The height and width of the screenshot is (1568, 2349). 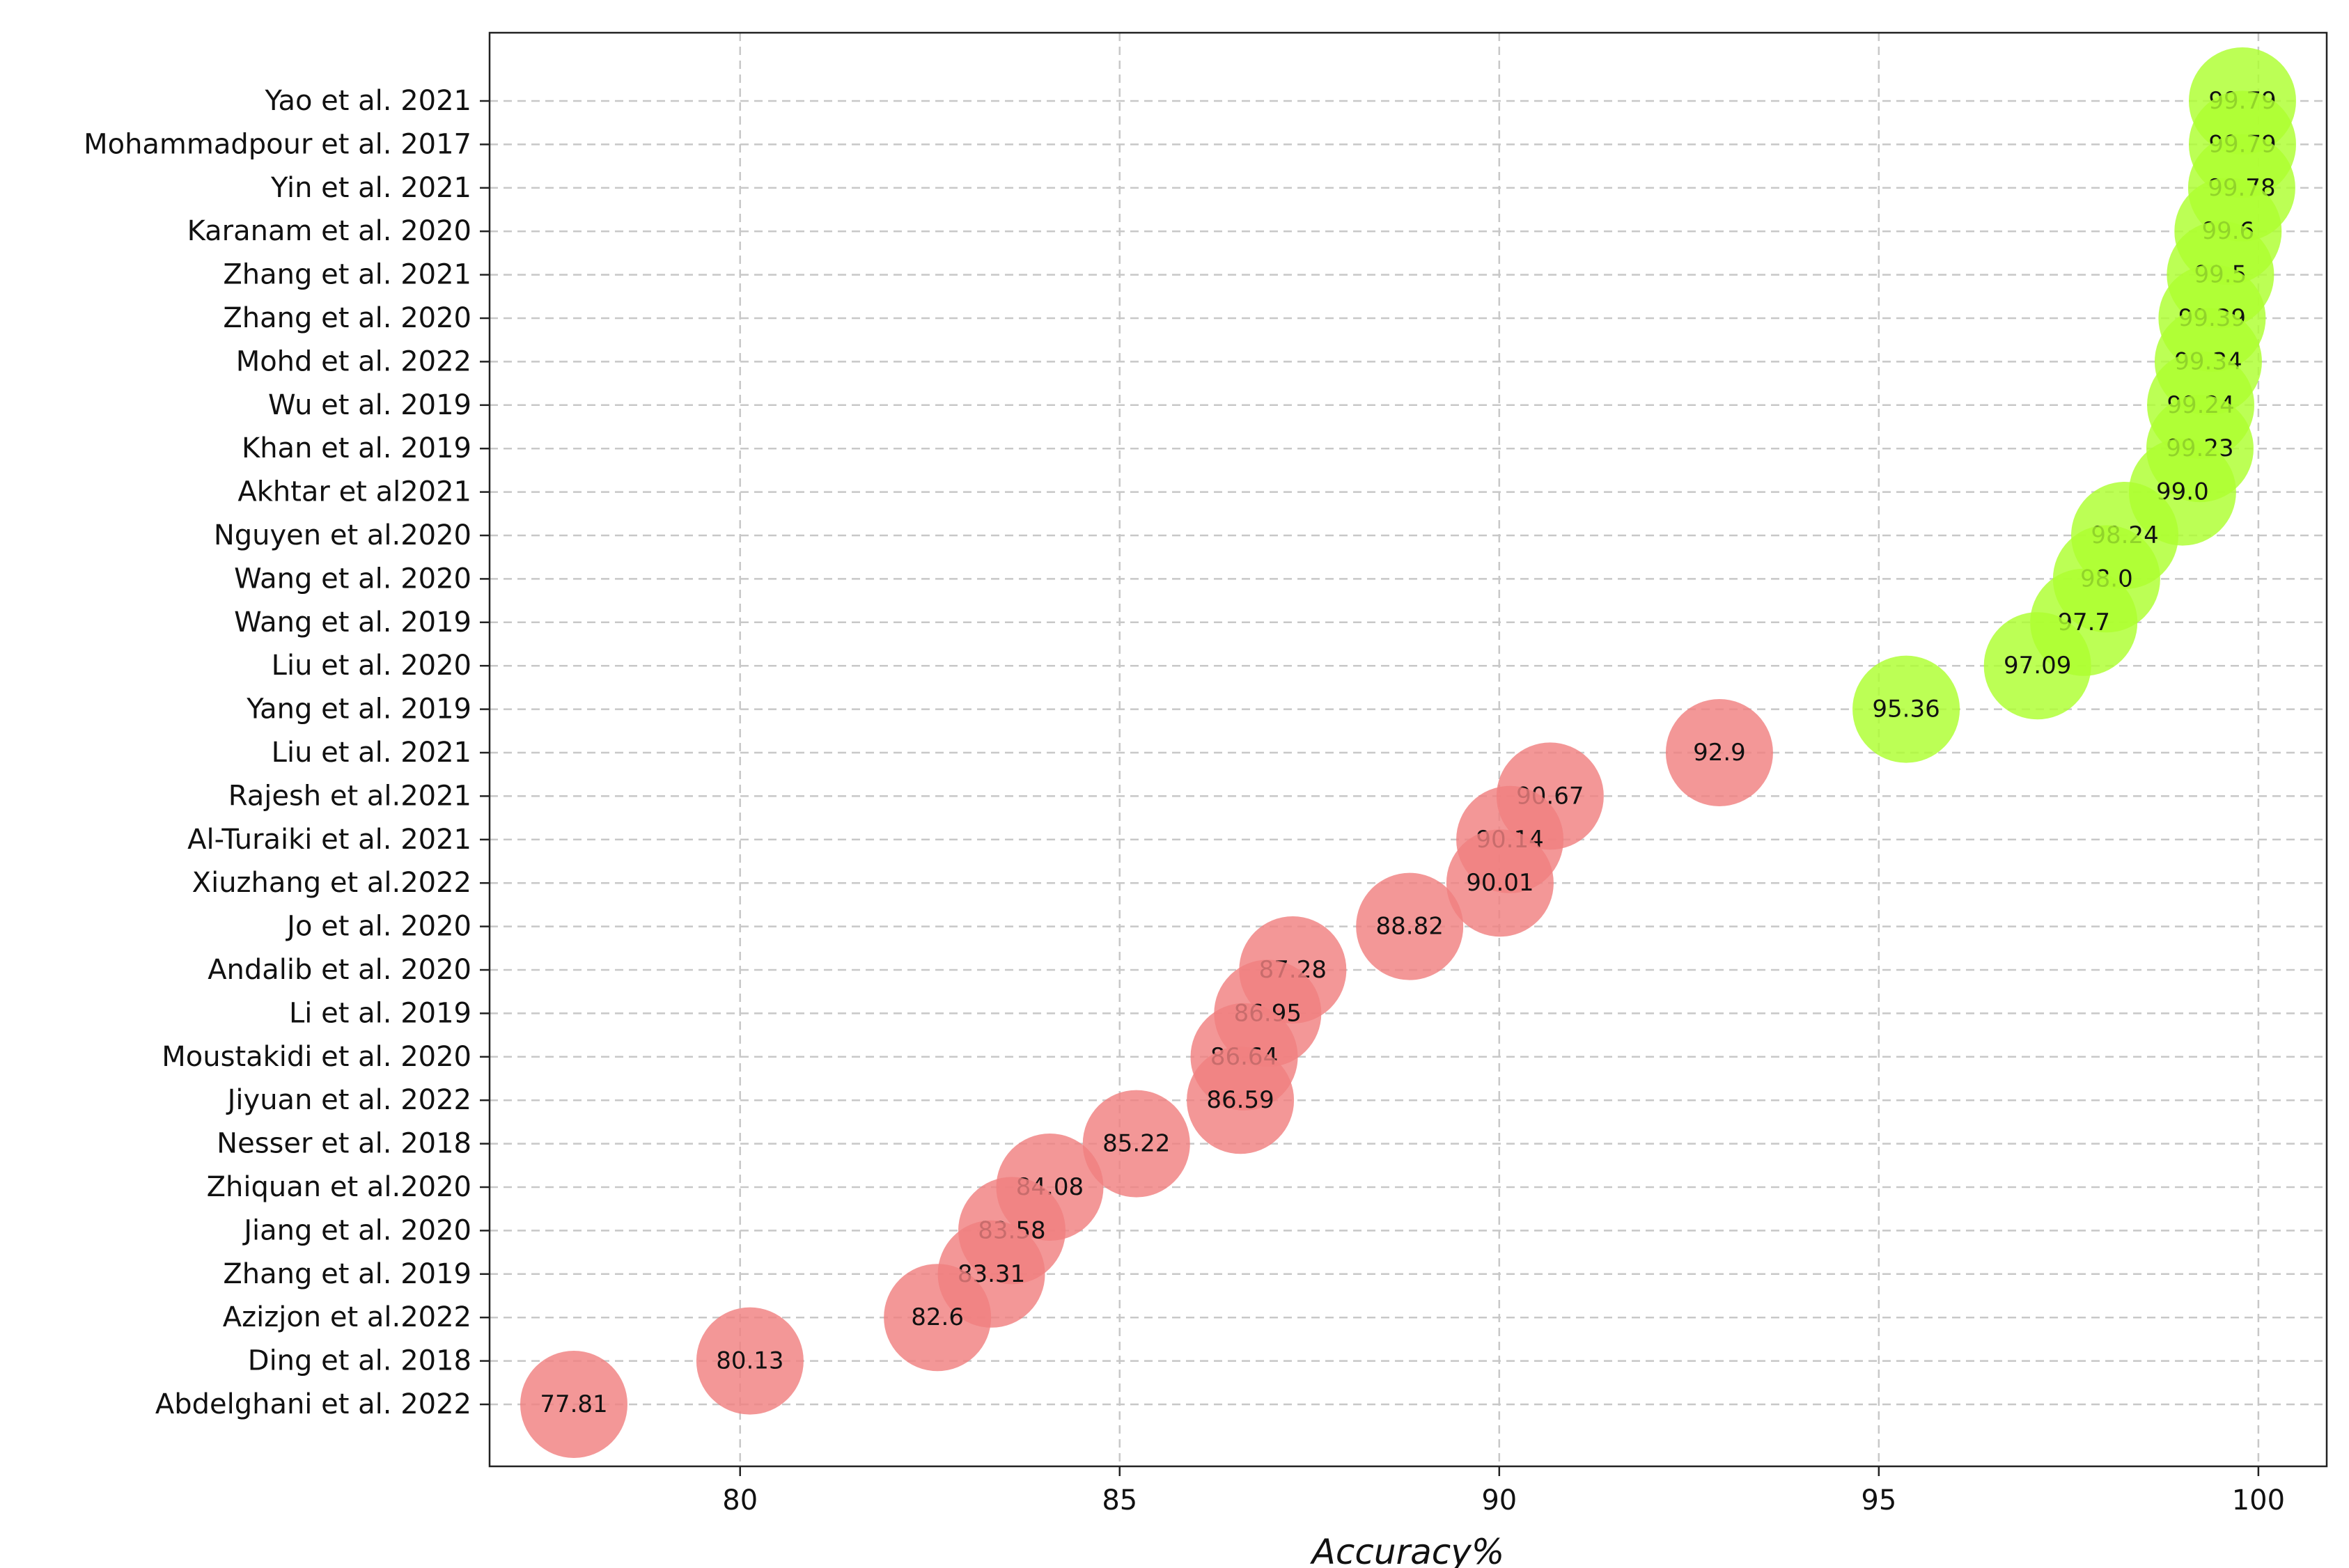 I want to click on y-tick-label: Jo et al. 2020, so click(x=378, y=927).